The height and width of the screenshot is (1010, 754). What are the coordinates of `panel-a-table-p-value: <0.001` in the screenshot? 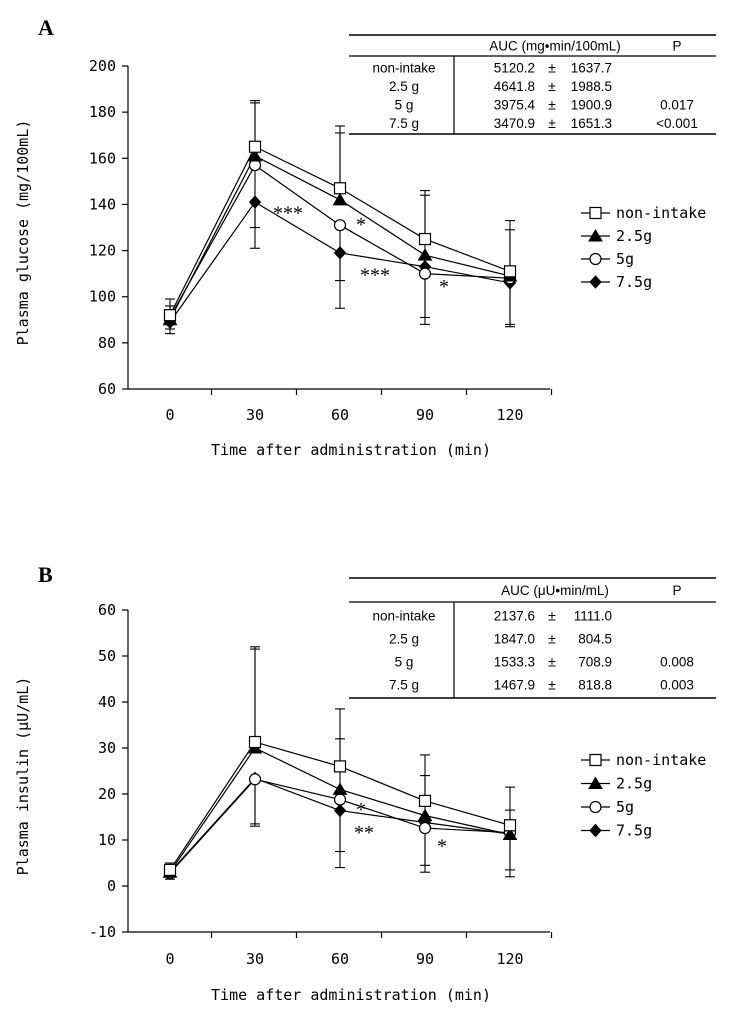 It's located at (677, 123).